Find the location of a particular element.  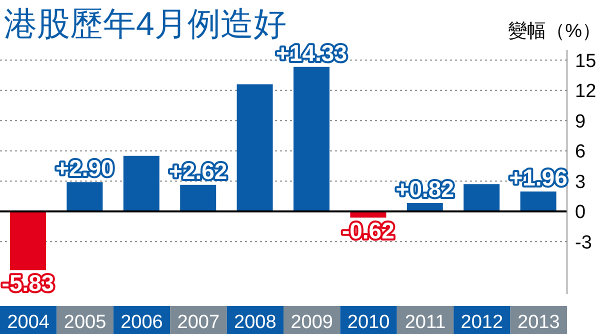

x-tick-label: 2005 is located at coordinates (85, 322).